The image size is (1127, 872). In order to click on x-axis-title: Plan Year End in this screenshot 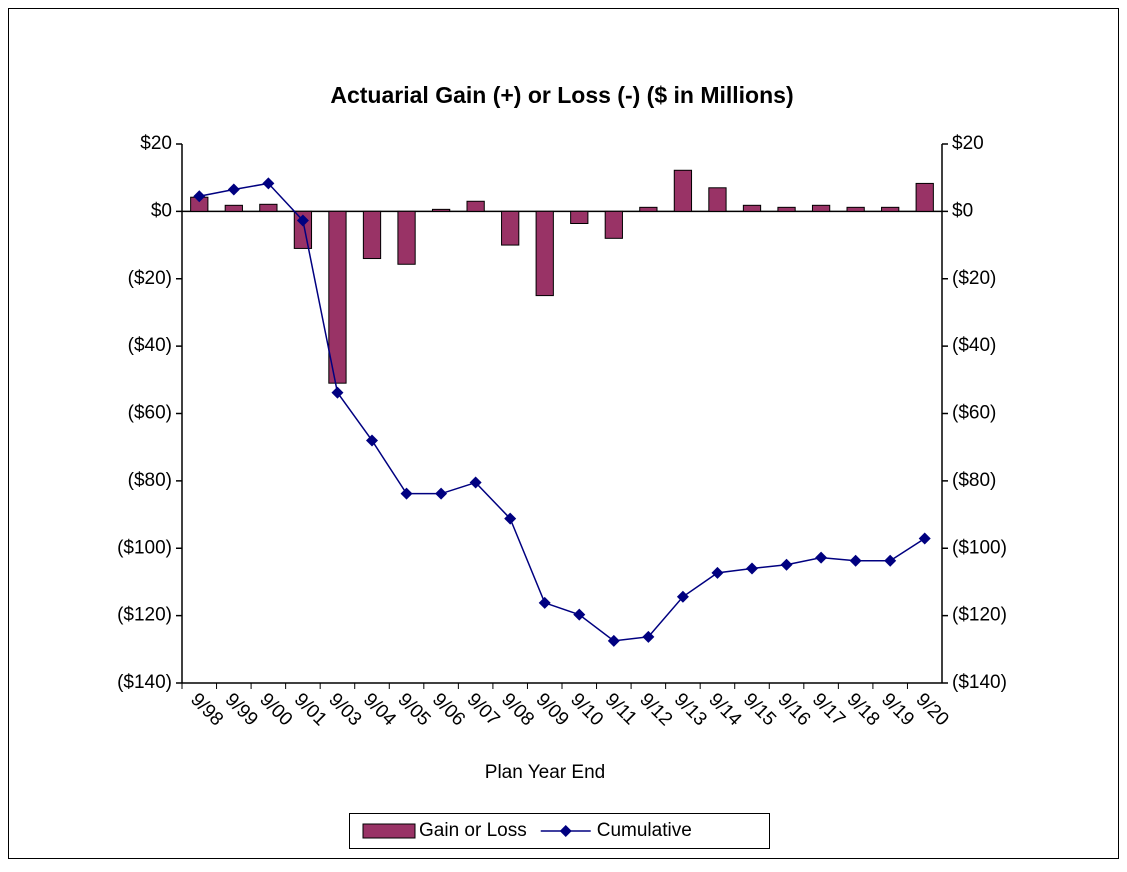, I will do `click(545, 772)`.